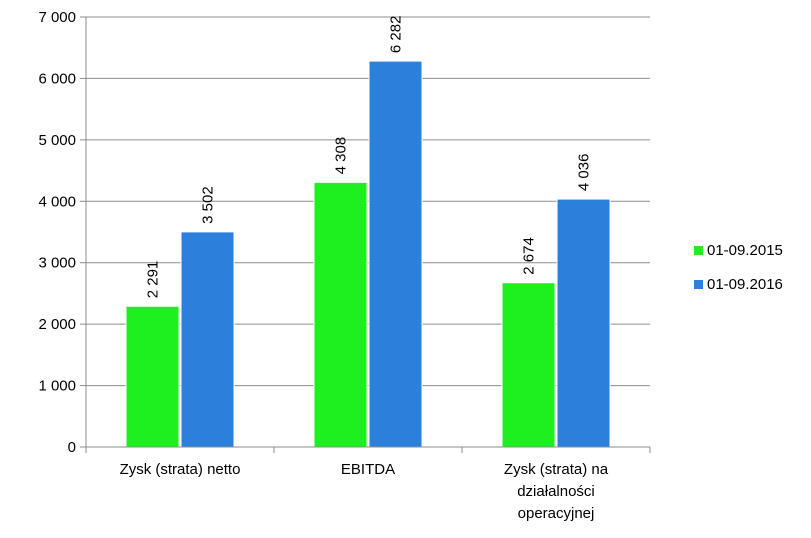 The height and width of the screenshot is (538, 811). Describe the element at coordinates (57, 263) in the screenshot. I see `y-tick-label: 3 000` at that location.